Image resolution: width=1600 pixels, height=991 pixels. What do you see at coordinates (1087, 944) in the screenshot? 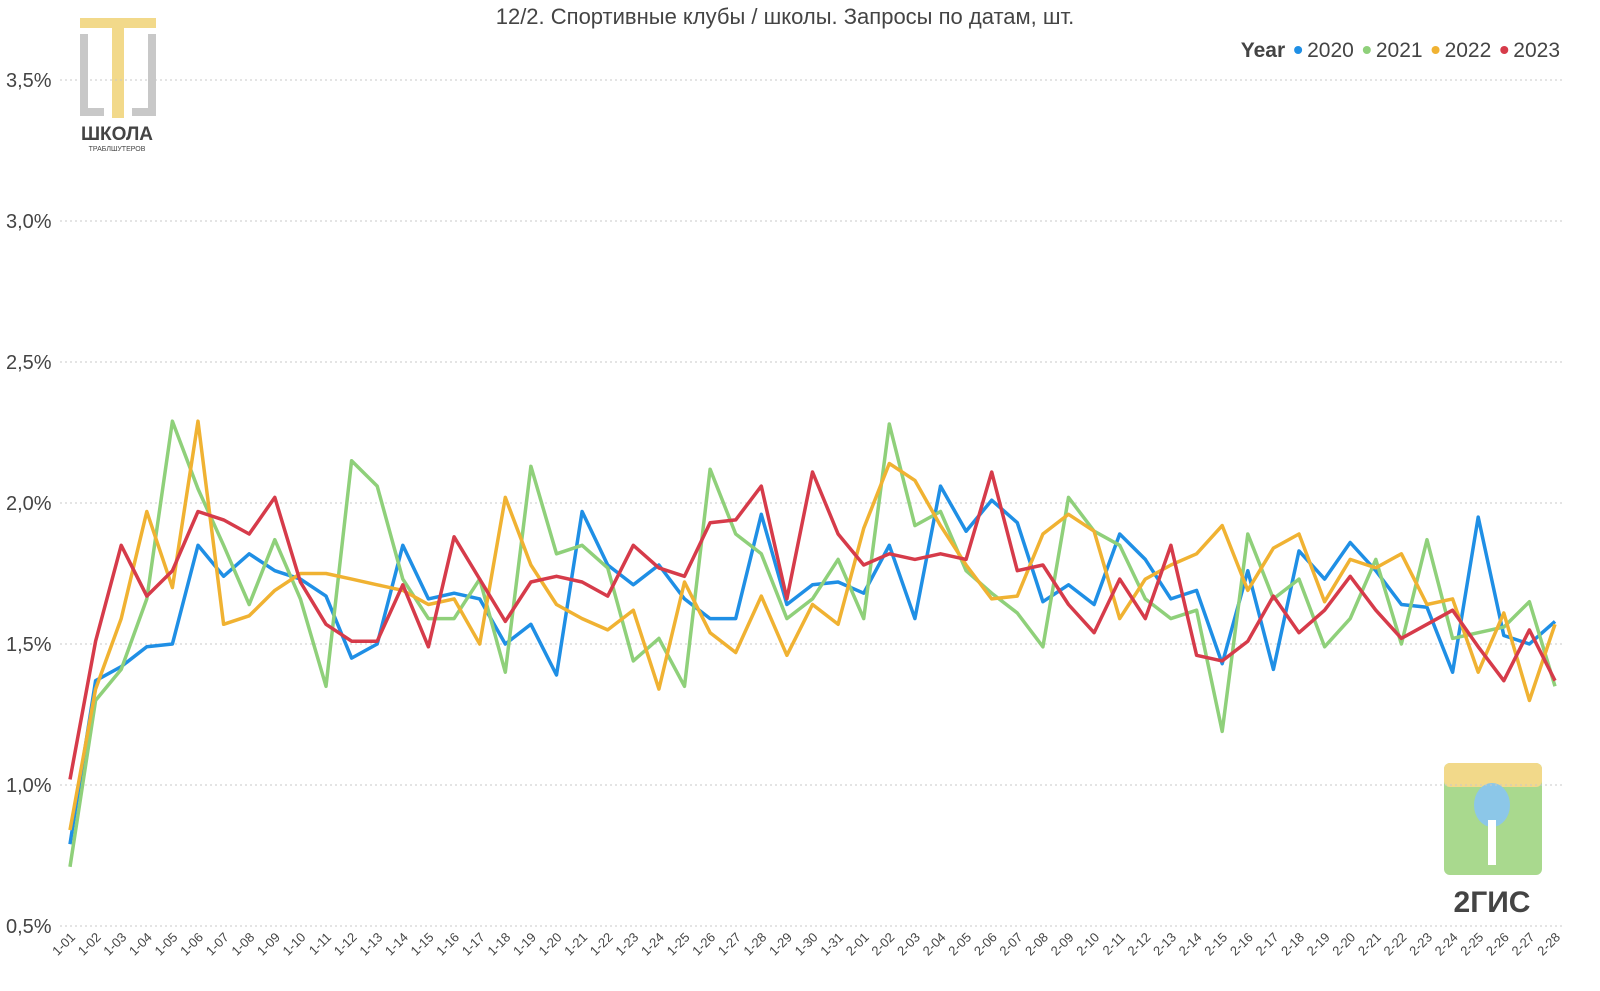
I see `x-tick-label: 2-10` at bounding box center [1087, 944].